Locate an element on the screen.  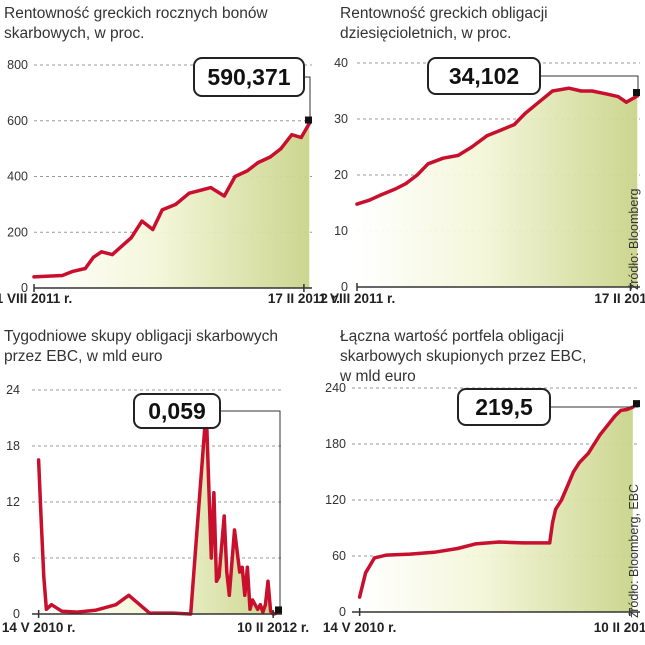
callout-leader is located at coordinates (307, 97).